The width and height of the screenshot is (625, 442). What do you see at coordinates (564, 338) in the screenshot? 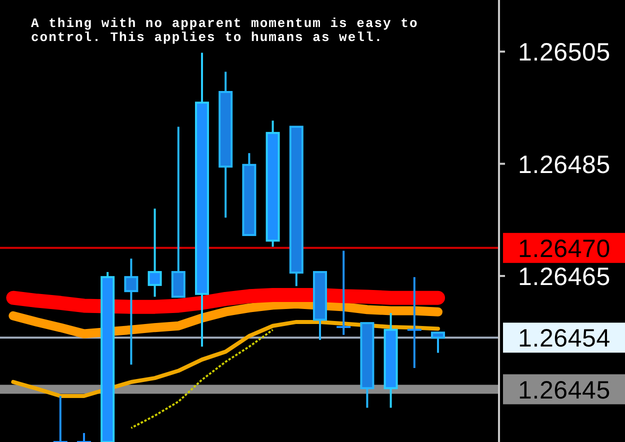
I see `ref-line-label: 1.26454` at bounding box center [564, 338].